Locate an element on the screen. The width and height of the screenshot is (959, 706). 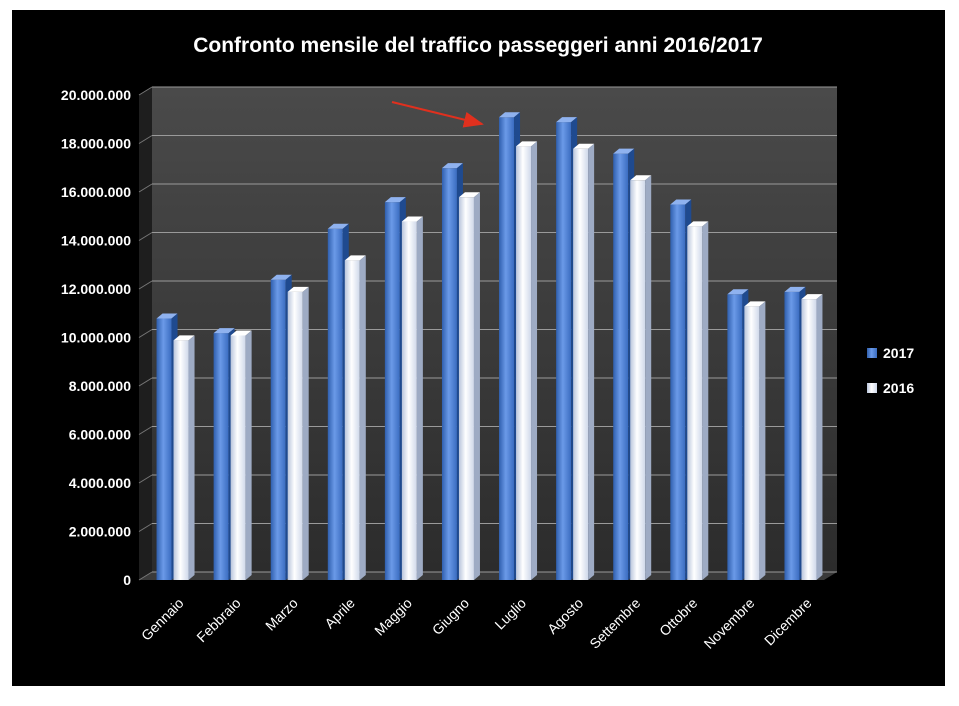
bar-2016-ottobre is located at coordinates (698, 400).